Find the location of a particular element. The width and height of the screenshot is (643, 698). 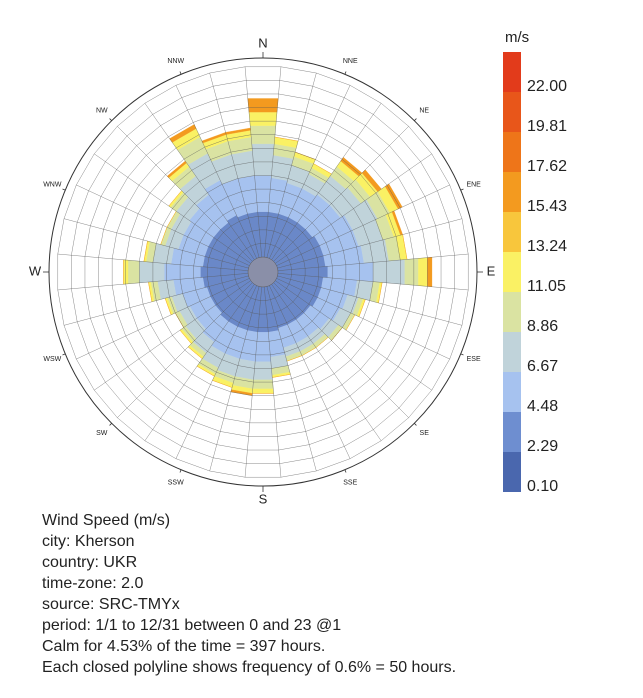

colorbar-label: 17.62 is located at coordinates (547, 166).